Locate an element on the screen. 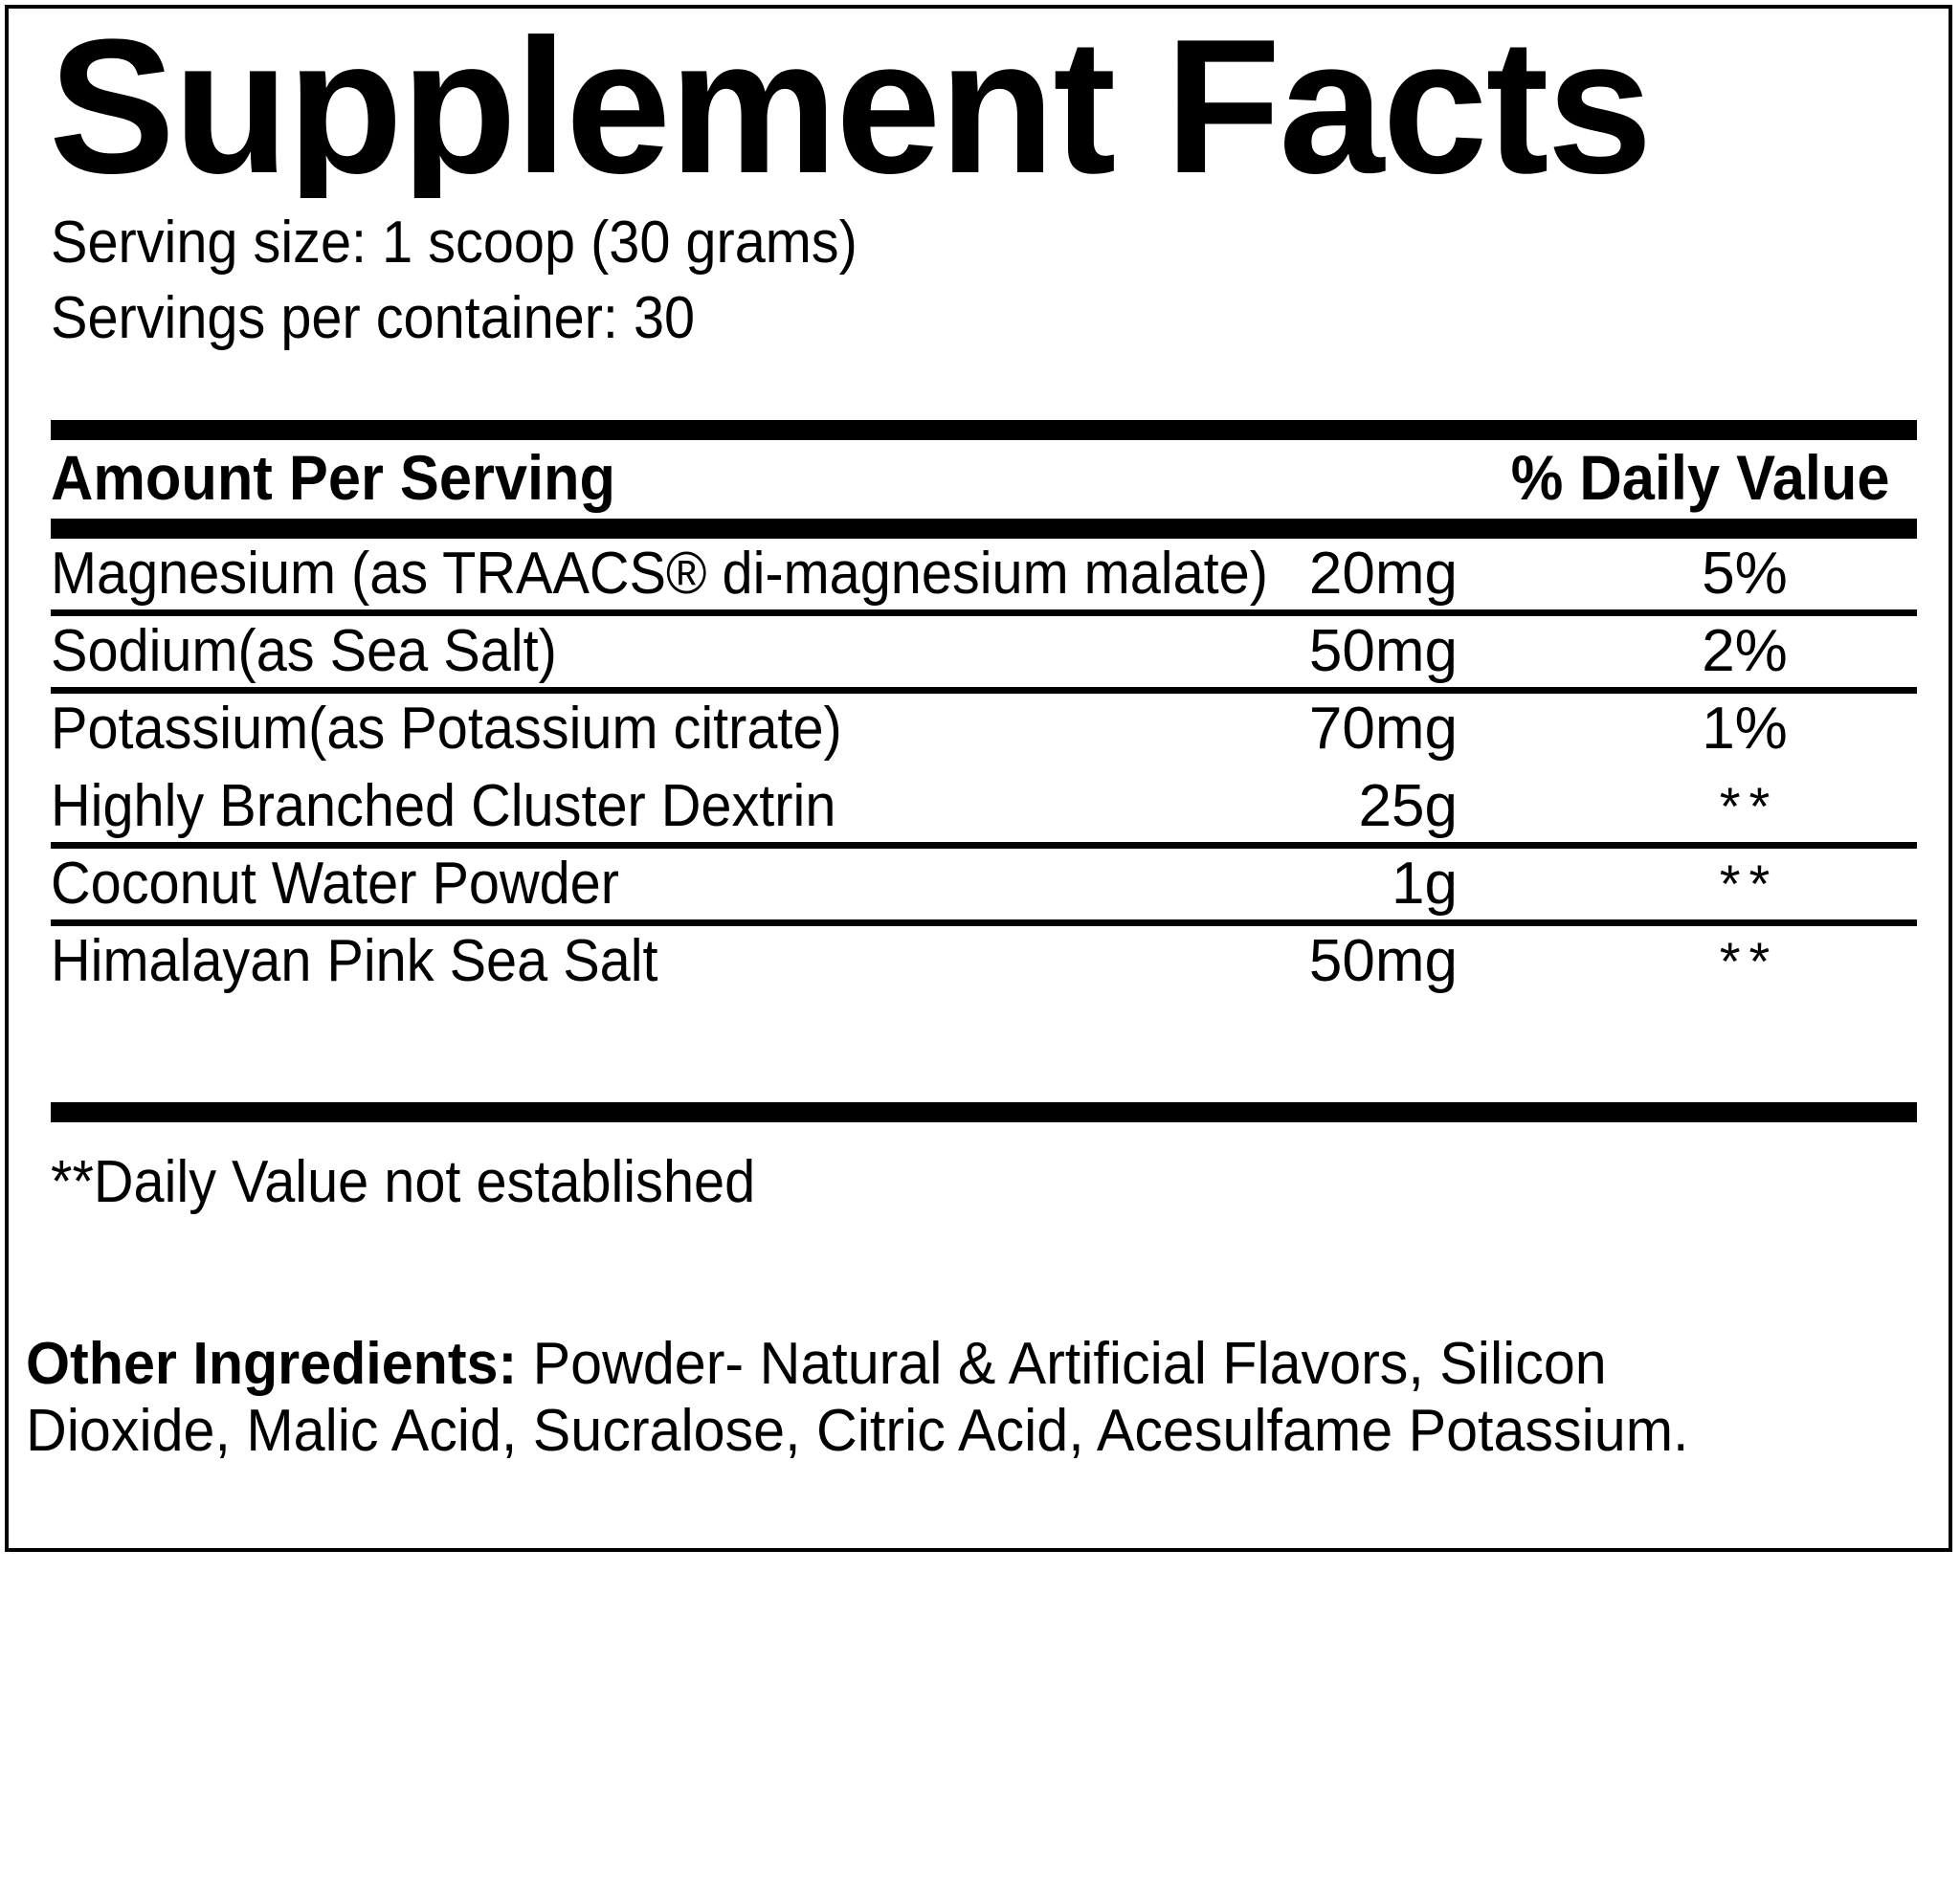 The width and height of the screenshot is (1960, 1882). other-ingredients-label: Other Ingredients: is located at coordinates (272, 1364).